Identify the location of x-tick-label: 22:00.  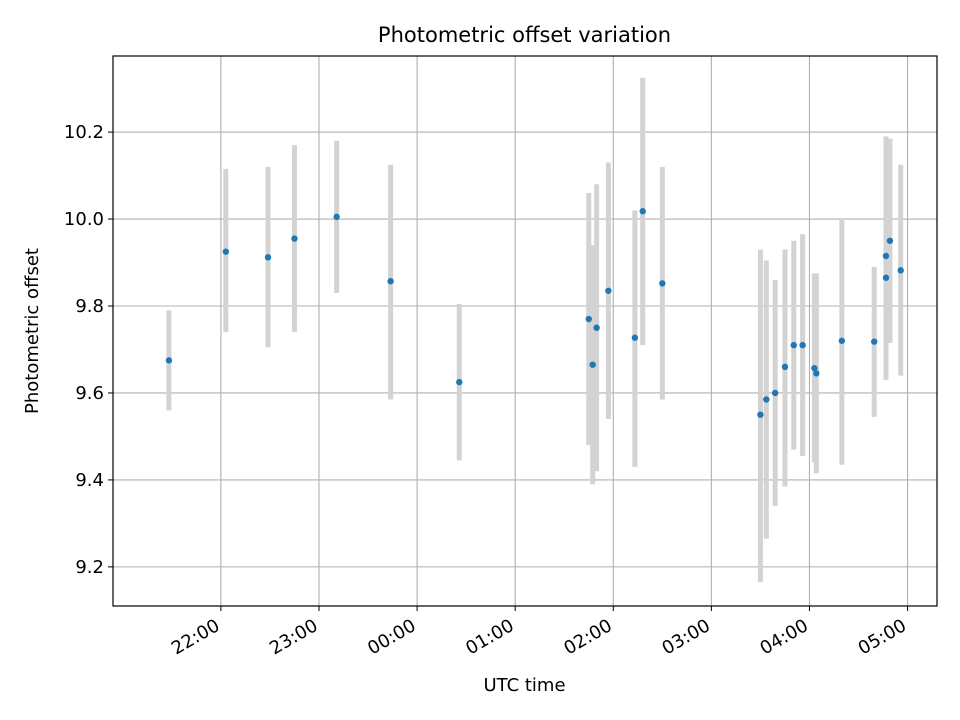
(195, 637).